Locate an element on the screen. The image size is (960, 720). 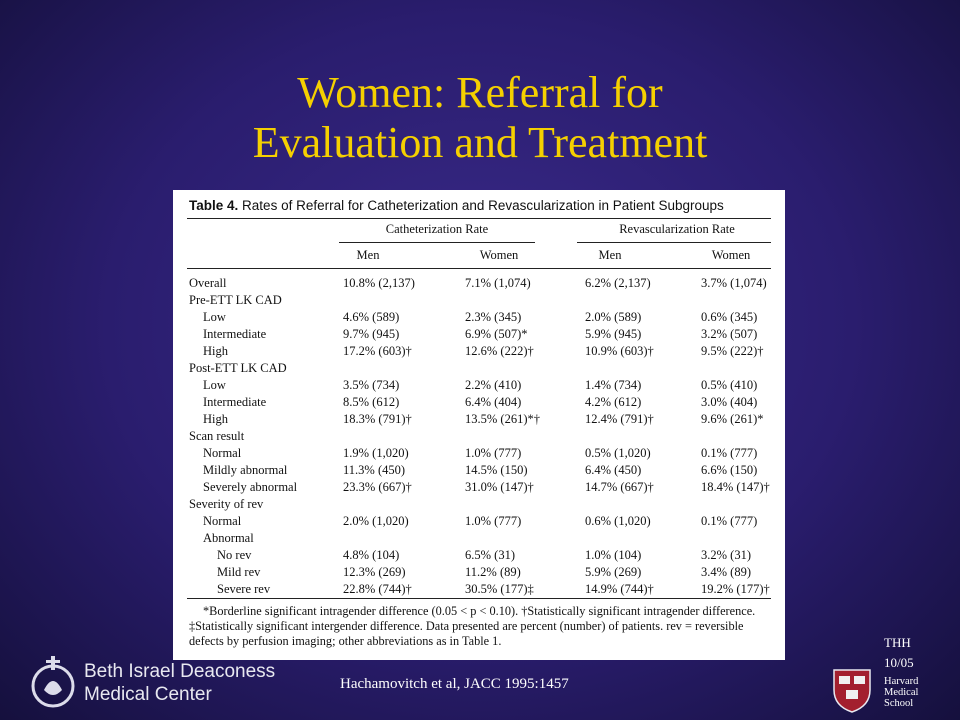
col-header-revasc-men: Men is located at coordinates (610, 255).